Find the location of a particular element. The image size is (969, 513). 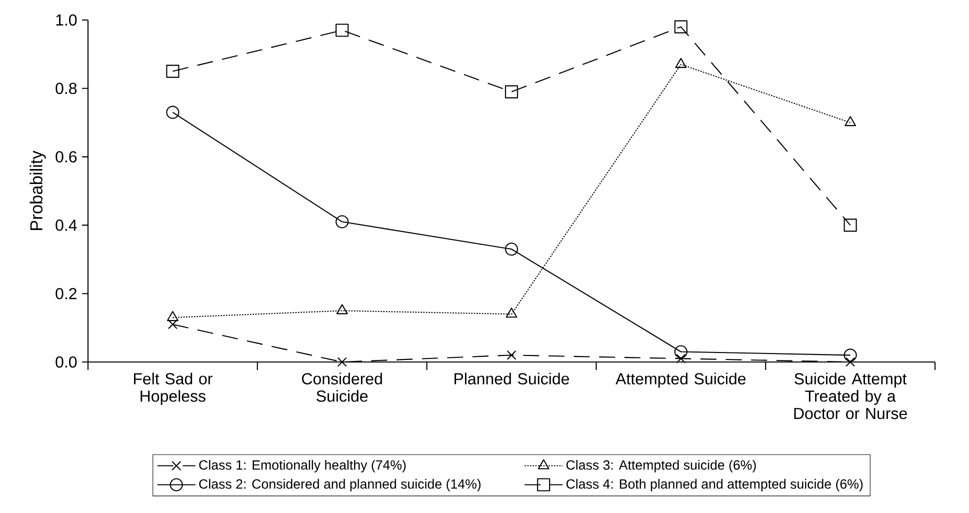

legend-label: Class 1: Emotionally healthy (74%) is located at coordinates (302, 466).